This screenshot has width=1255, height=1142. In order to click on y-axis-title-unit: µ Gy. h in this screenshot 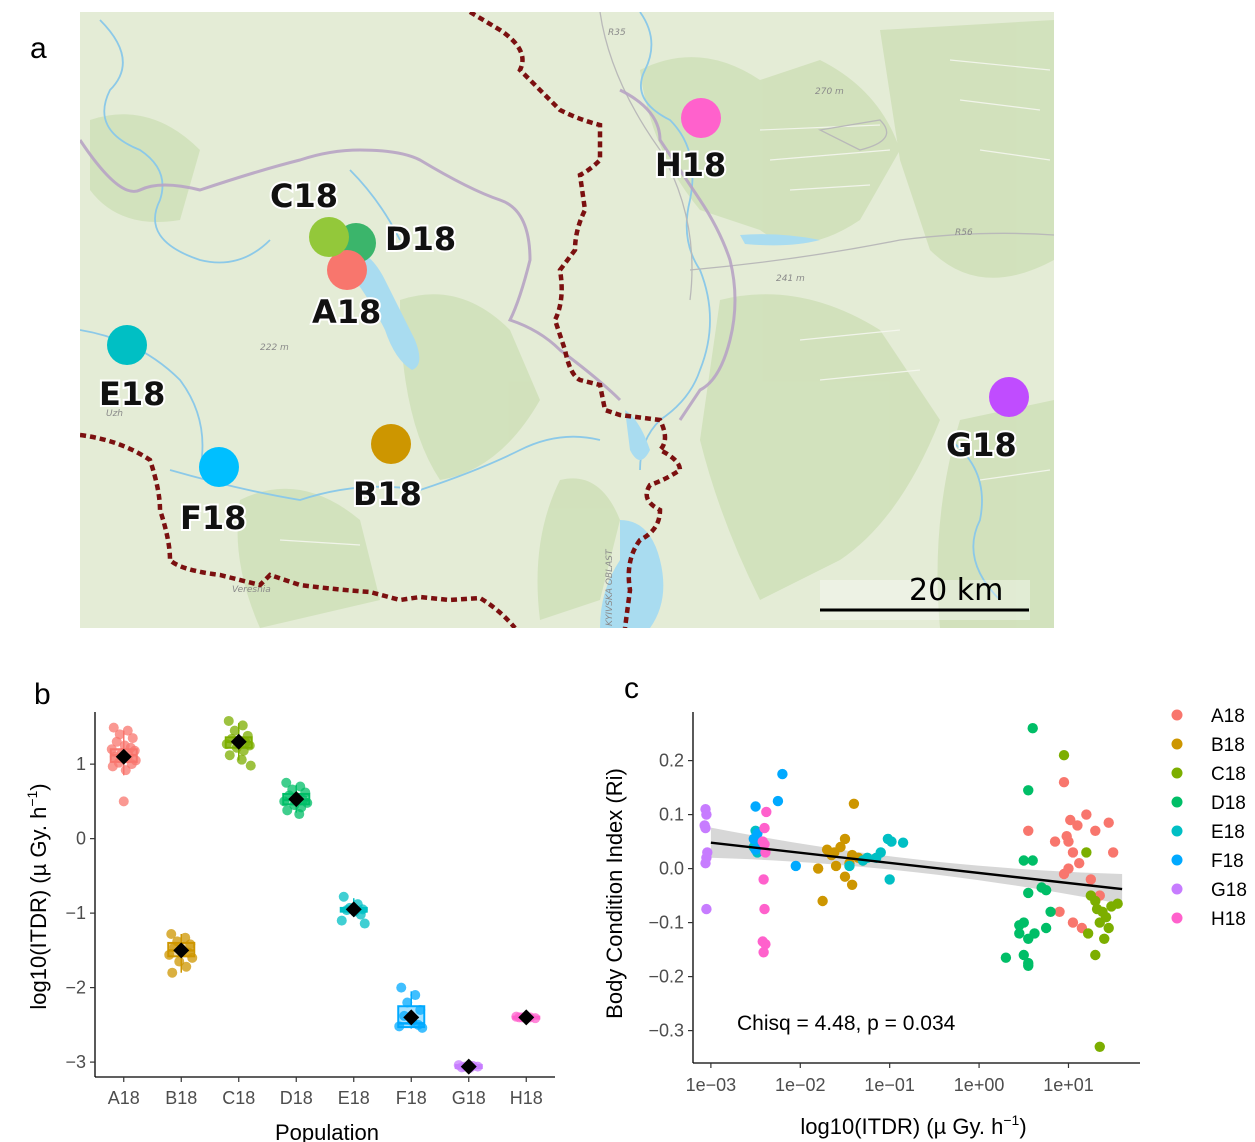, I will do `click(38, 842)`.